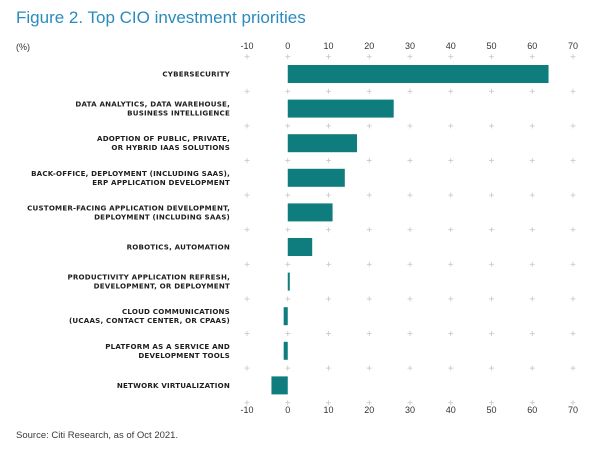  What do you see at coordinates (369, 410) in the screenshot?
I see `x-tick-label-bottom: 20` at bounding box center [369, 410].